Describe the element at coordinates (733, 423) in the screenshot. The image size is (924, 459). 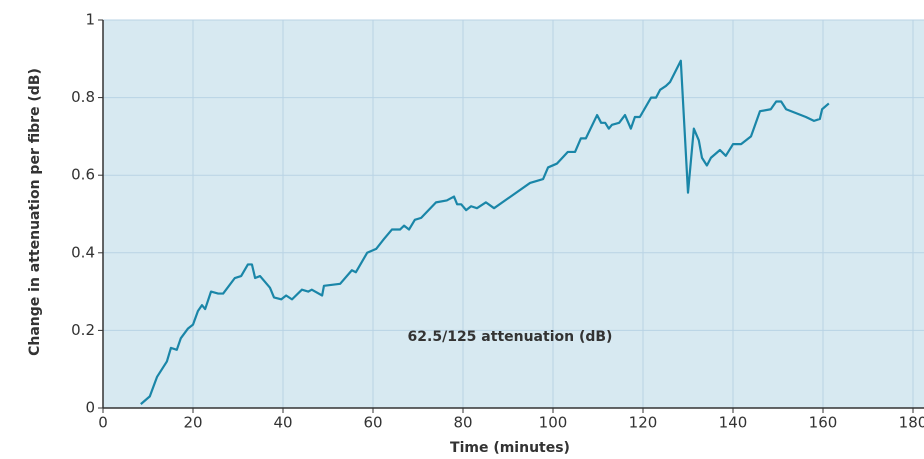
I see `x-tick-label: 140` at that location.